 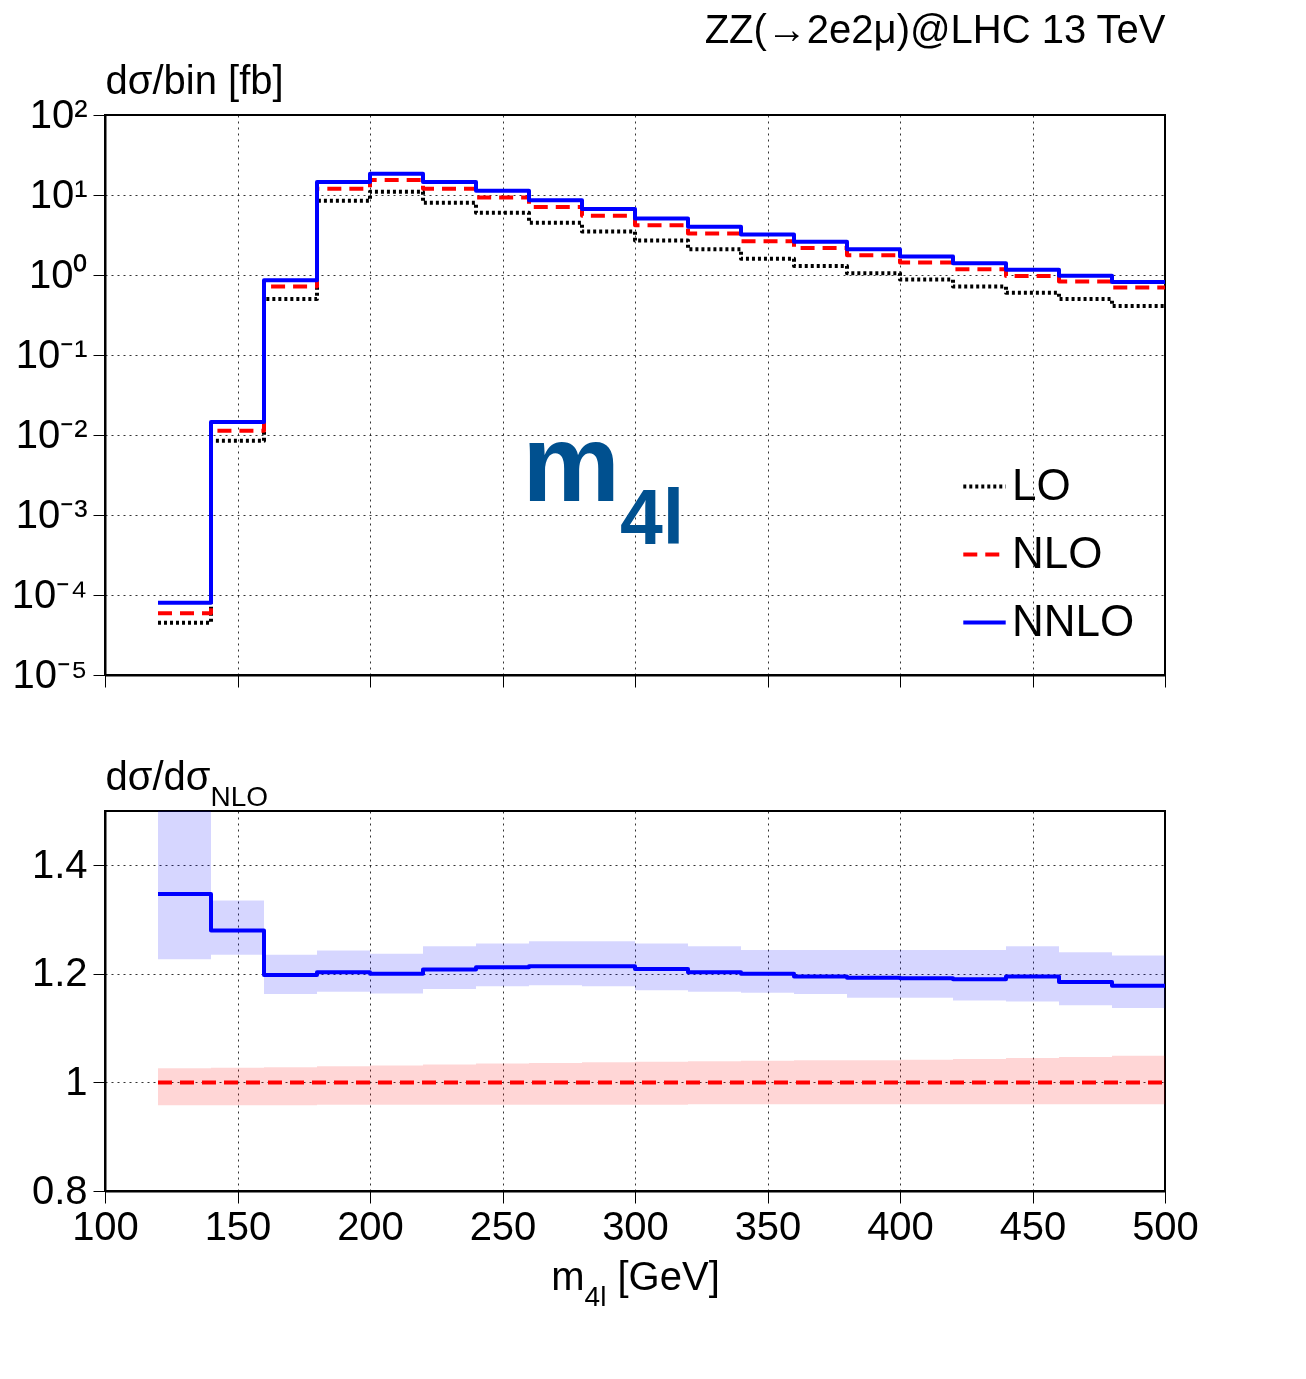 I want to click on legend-label: LO, so click(x=1041, y=484).